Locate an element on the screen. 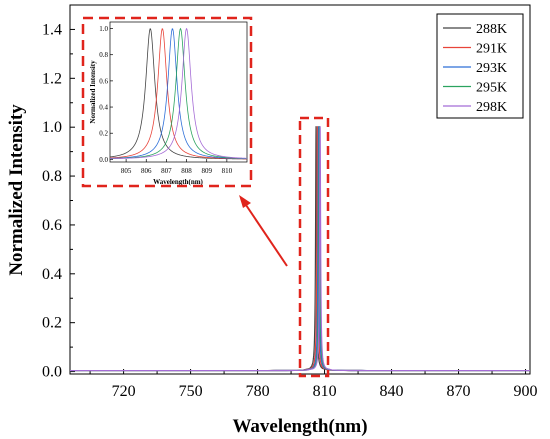 The width and height of the screenshot is (550, 439). legend-box is located at coordinates (480, 66).